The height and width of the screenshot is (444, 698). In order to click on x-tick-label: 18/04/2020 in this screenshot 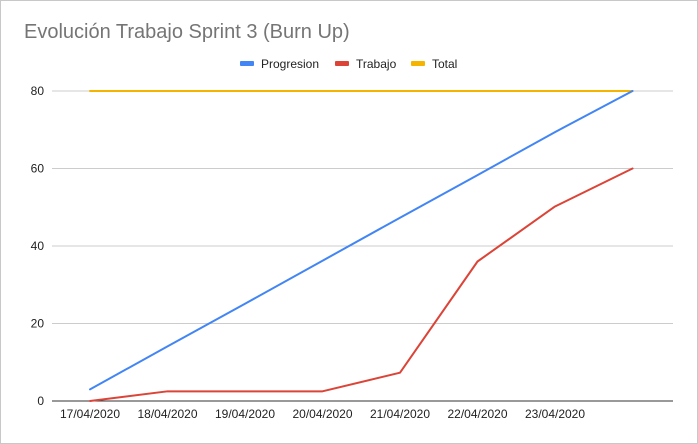, I will do `click(167, 414)`.